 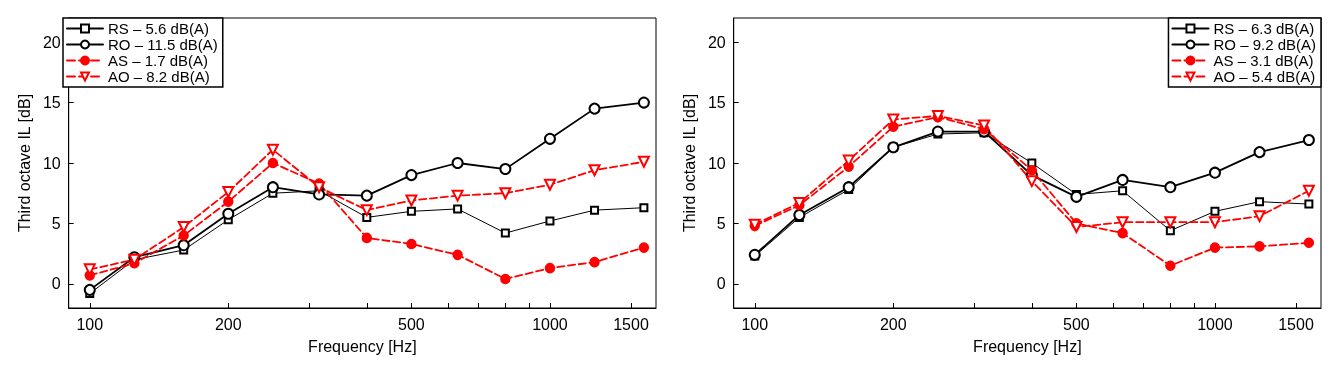 What do you see at coordinates (159, 76) in the screenshot?
I see `legend-label: AO – 8.2 dB(A)` at bounding box center [159, 76].